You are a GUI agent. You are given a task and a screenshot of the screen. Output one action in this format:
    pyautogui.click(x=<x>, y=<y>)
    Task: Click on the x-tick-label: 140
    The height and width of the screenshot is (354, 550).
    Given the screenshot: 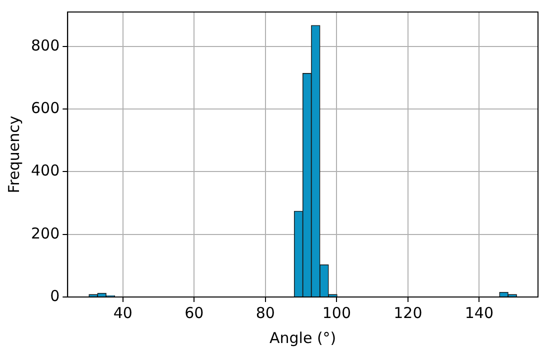 What is the action you would take?
    pyautogui.click(x=479, y=313)
    